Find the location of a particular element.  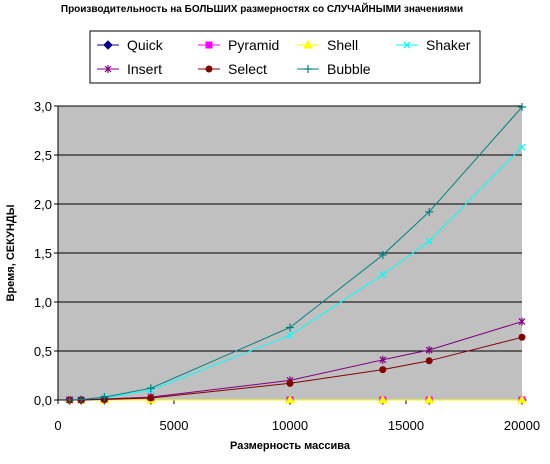

legend-label: Quick is located at coordinates (145, 45).